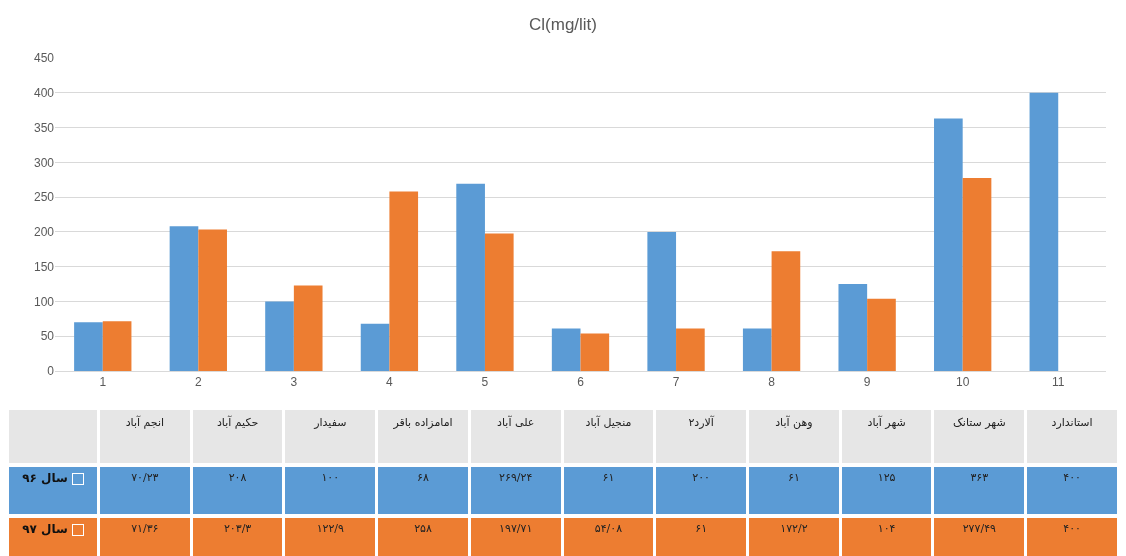 The width and height of the screenshot is (1126, 556). What do you see at coordinates (794, 537) in the screenshot?
I see `data-label: ۱۷۲/۲` at bounding box center [794, 537].